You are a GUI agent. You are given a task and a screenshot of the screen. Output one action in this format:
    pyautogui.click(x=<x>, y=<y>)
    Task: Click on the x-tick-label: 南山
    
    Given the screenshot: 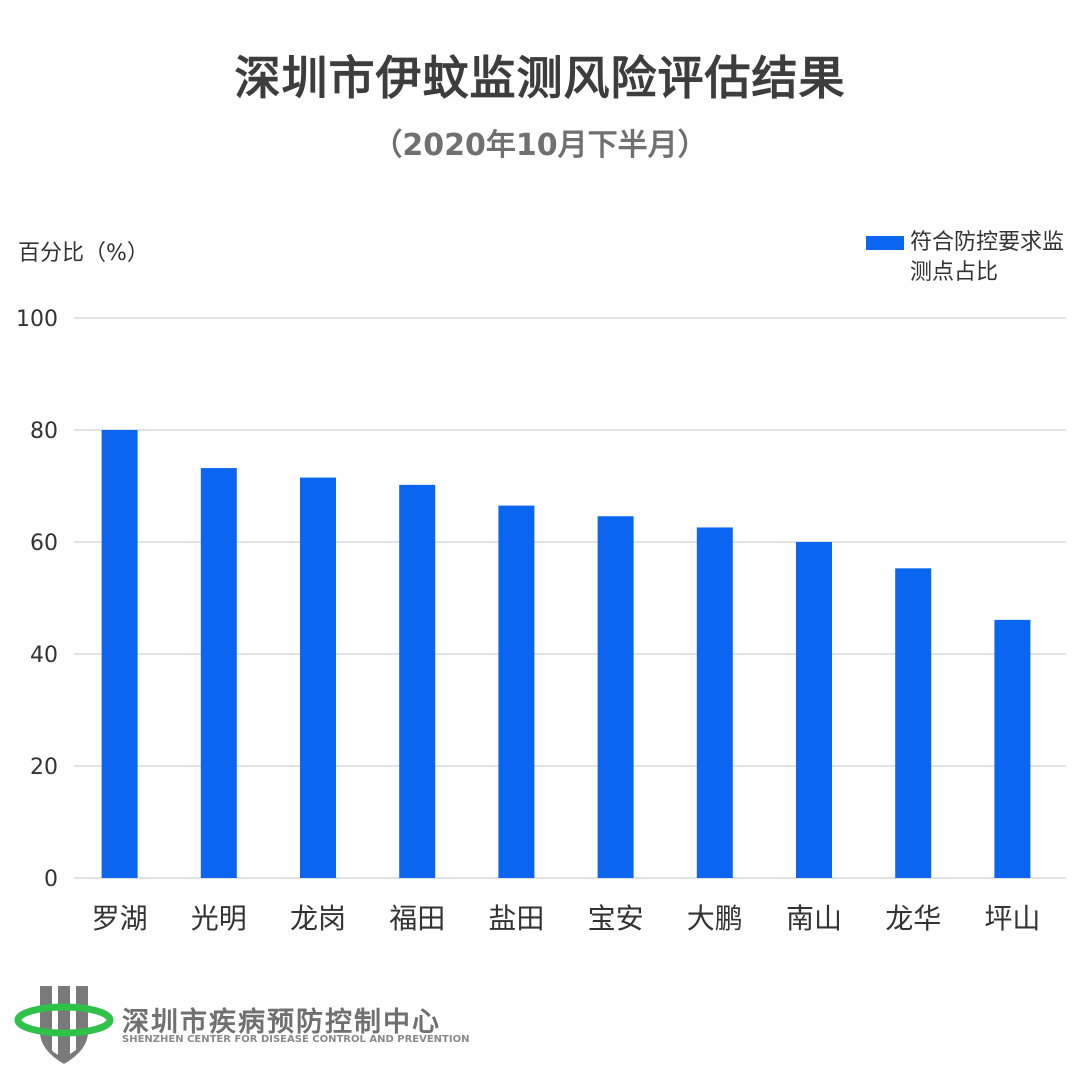 What is the action you would take?
    pyautogui.click(x=814, y=918)
    